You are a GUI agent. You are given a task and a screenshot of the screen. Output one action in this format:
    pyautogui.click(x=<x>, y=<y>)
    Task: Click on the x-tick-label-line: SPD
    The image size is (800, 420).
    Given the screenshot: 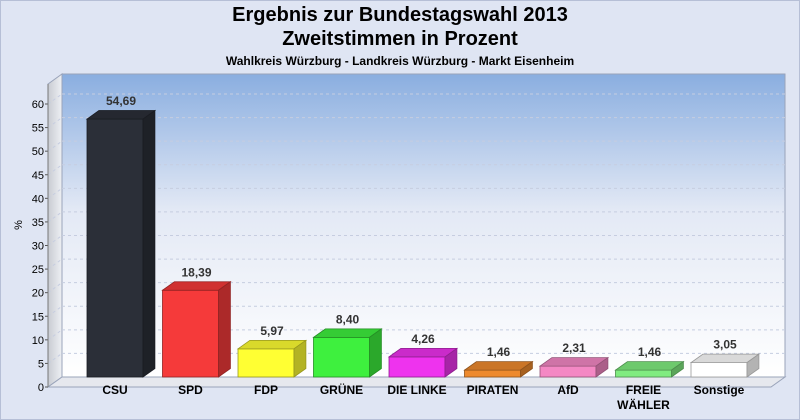 What is the action you would take?
    pyautogui.click(x=190, y=390)
    